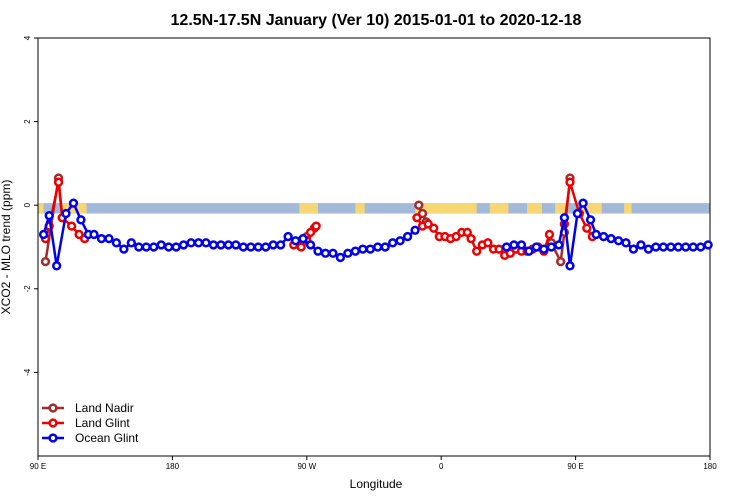  Describe the element at coordinates (374, 208) in the screenshot. I see `surface-band` at that location.